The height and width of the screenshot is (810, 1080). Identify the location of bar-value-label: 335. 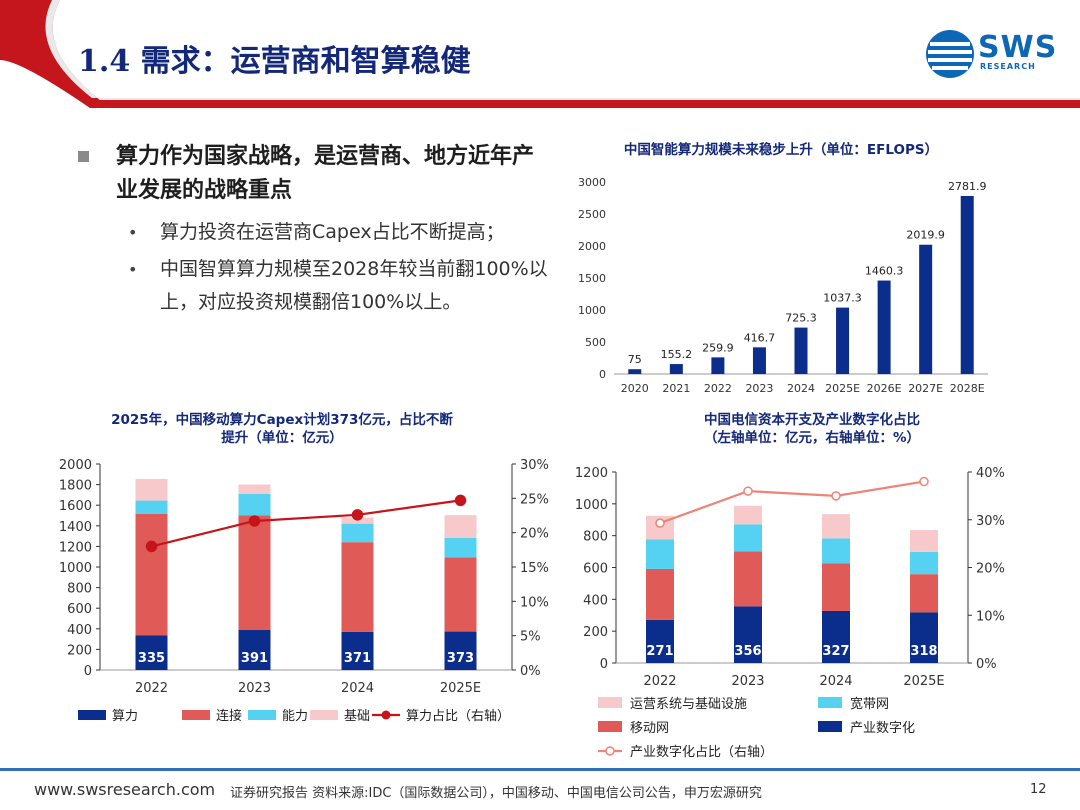
(151, 658).